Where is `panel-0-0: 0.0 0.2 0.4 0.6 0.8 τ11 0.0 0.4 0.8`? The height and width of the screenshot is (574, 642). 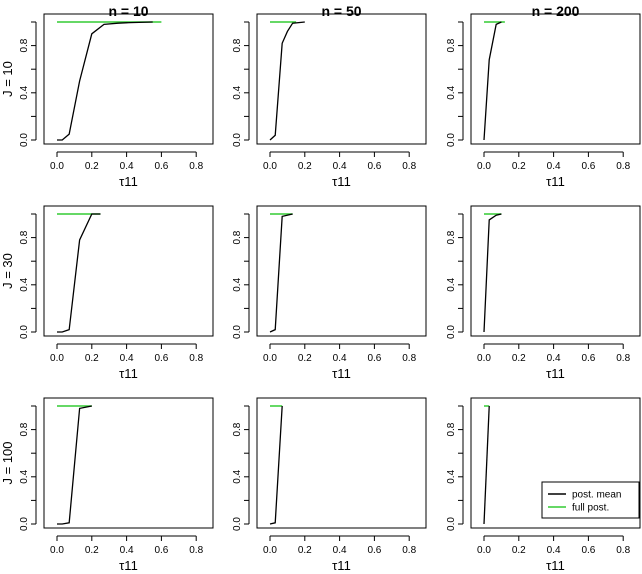 panel-0-0: 0.0 0.2 0.4 0.6 0.8 τ11 0.0 0.4 0.8 is located at coordinates (116, 101).